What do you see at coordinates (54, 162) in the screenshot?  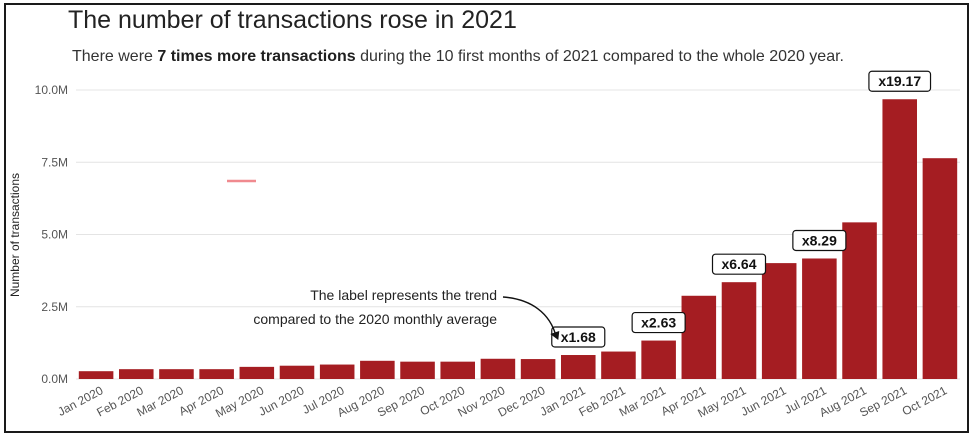 I see `y-tick-label: 7.5M` at bounding box center [54, 162].